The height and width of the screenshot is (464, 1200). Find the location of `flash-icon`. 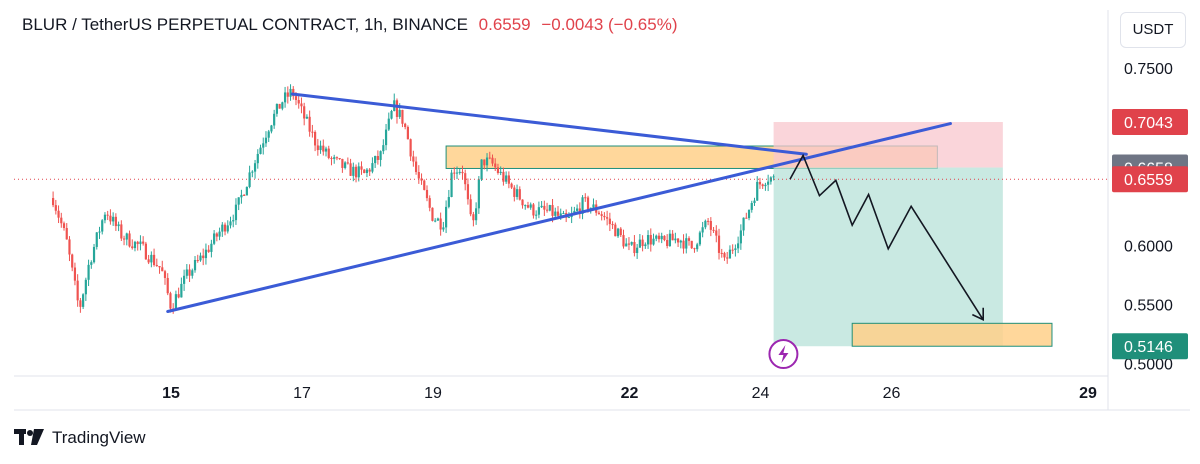

flash-icon is located at coordinates (783, 354).